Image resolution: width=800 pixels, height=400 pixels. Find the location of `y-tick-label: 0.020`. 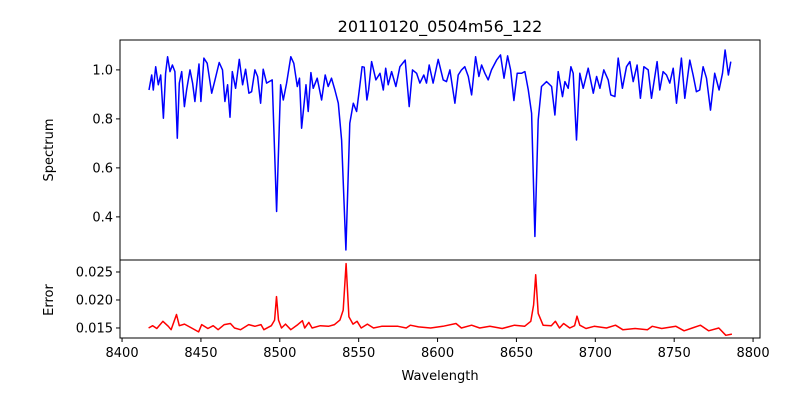

y-tick-label: 0.020 is located at coordinates (94, 300).